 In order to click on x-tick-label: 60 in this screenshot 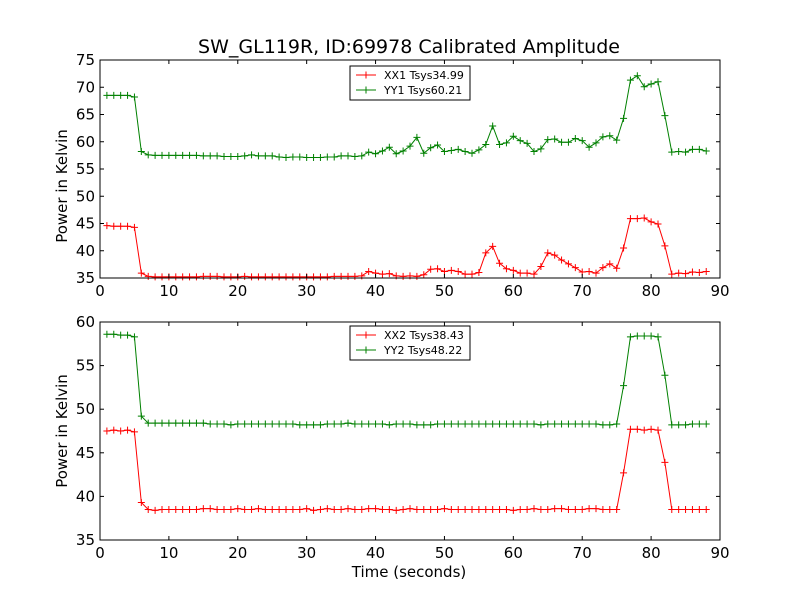, I will do `click(513, 291)`.